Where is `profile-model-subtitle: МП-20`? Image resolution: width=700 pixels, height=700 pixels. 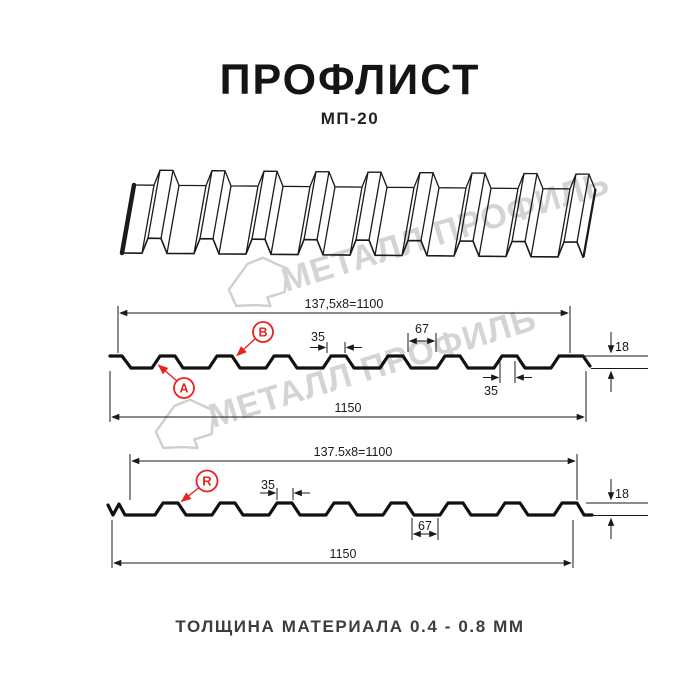 profile-model-subtitle: МП-20 is located at coordinates (350, 118).